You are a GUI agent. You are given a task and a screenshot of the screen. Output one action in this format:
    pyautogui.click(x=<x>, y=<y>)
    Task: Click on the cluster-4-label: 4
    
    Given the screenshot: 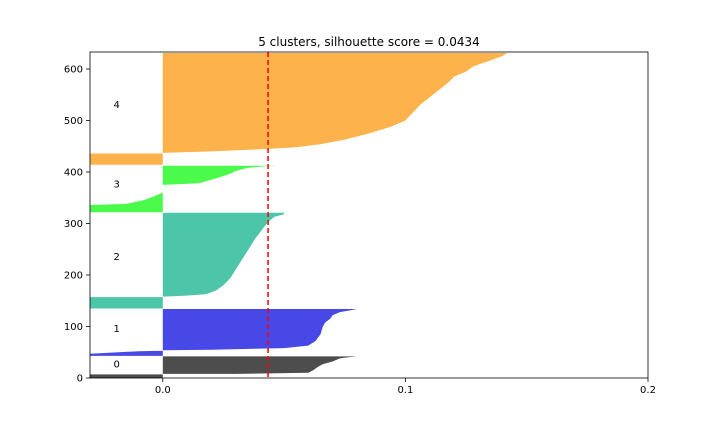 What is the action you would take?
    pyautogui.click(x=116, y=105)
    